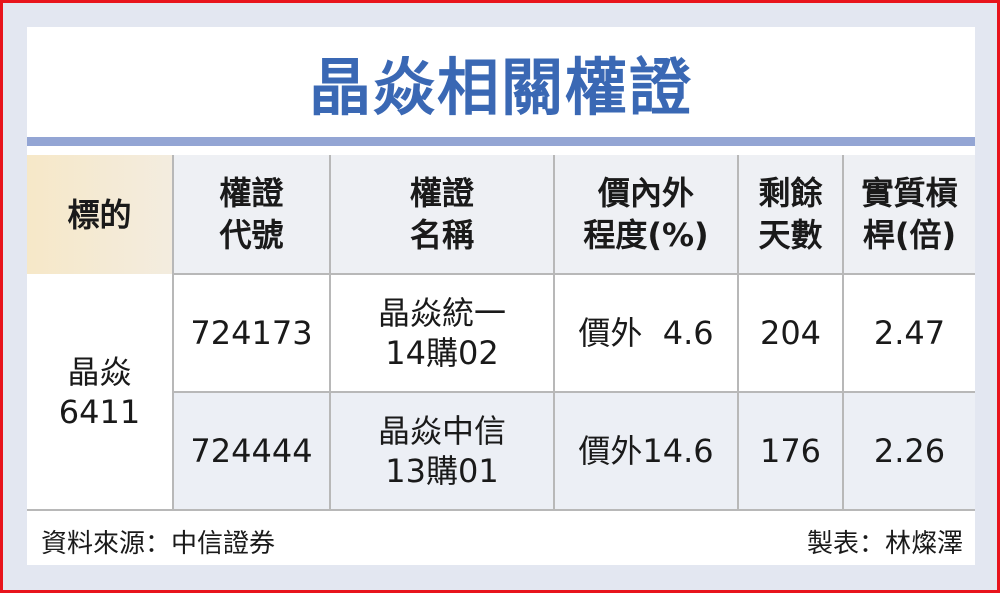 The width and height of the screenshot is (1000, 593). Describe the element at coordinates (500, 87) in the screenshot. I see `page-title: 晶焱相關權證` at that location.